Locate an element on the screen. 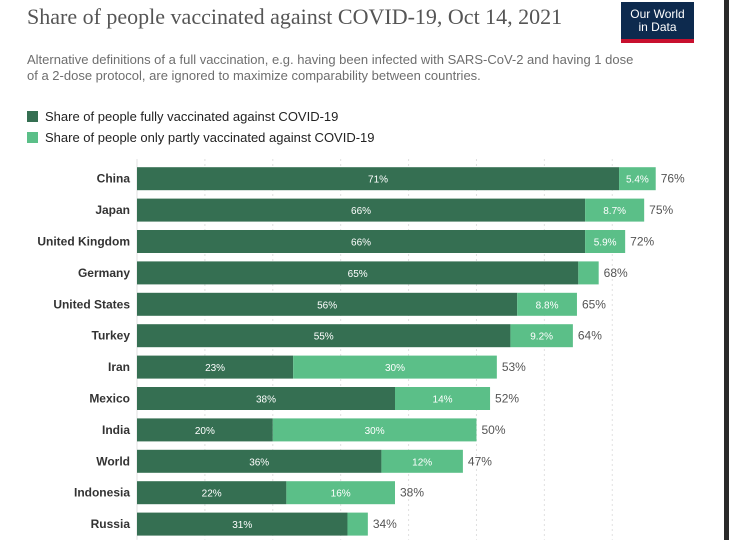 This screenshot has width=729, height=540. category-label: Germany is located at coordinates (104, 273).